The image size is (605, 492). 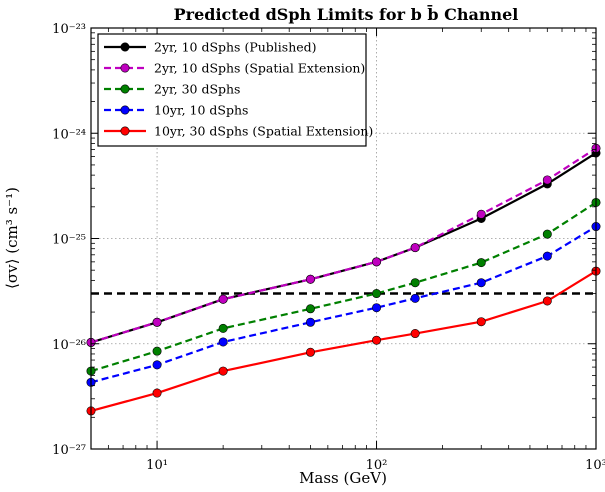 What do you see at coordinates (157, 465) in the screenshot?
I see `x-tick-label: 10¹` at bounding box center [157, 465].